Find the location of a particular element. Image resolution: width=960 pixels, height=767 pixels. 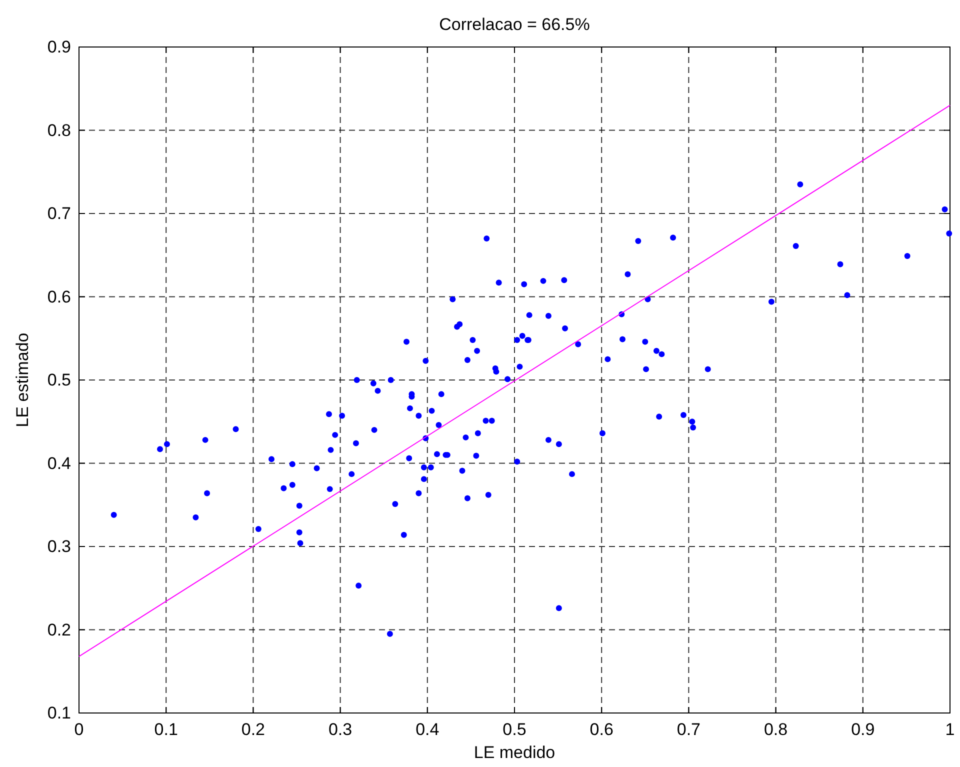

y-tick-label: 0.4 is located at coordinates (59, 463).